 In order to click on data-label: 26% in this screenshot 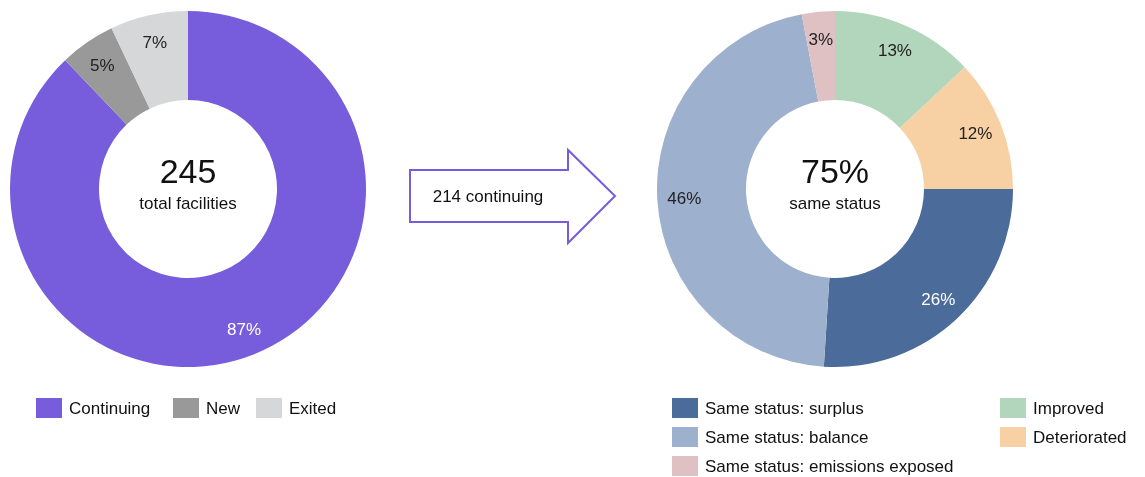, I will do `click(938, 300)`.